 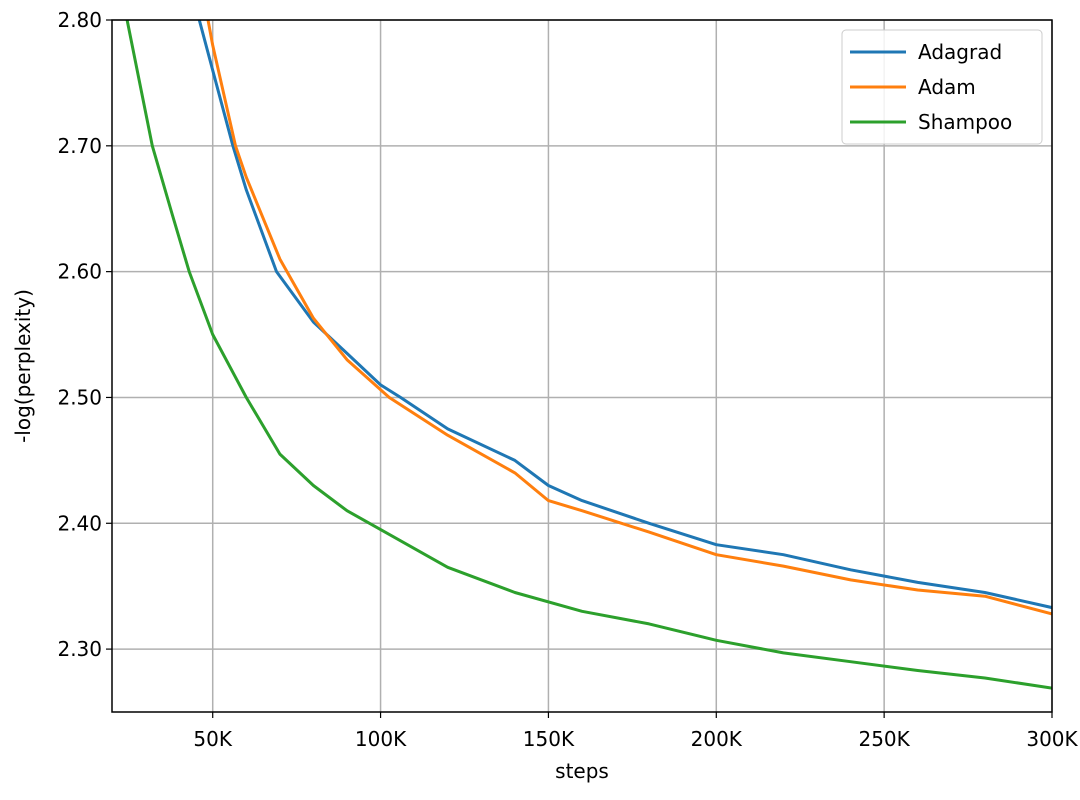 I want to click on y-tick-label: 2.40, so click(x=79, y=523).